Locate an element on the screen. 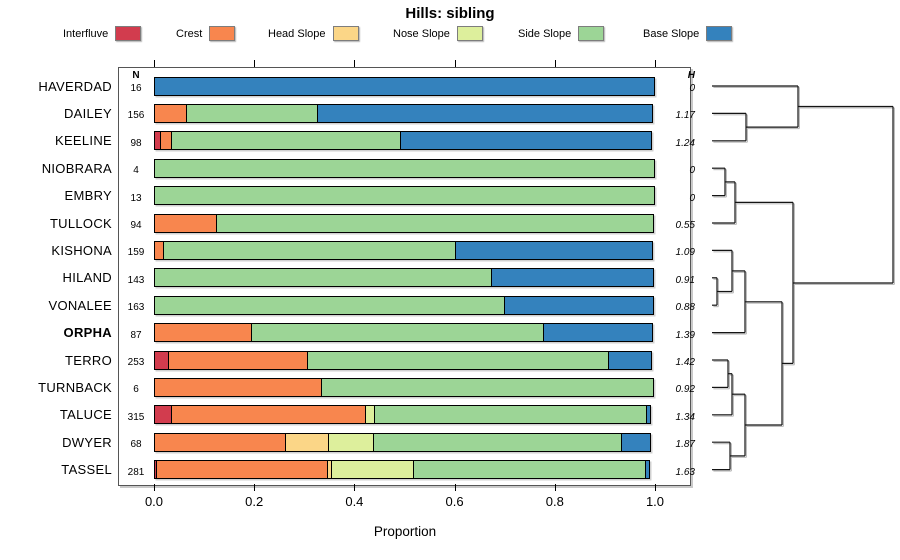  x-tick-label: 0.8 is located at coordinates (554, 501).